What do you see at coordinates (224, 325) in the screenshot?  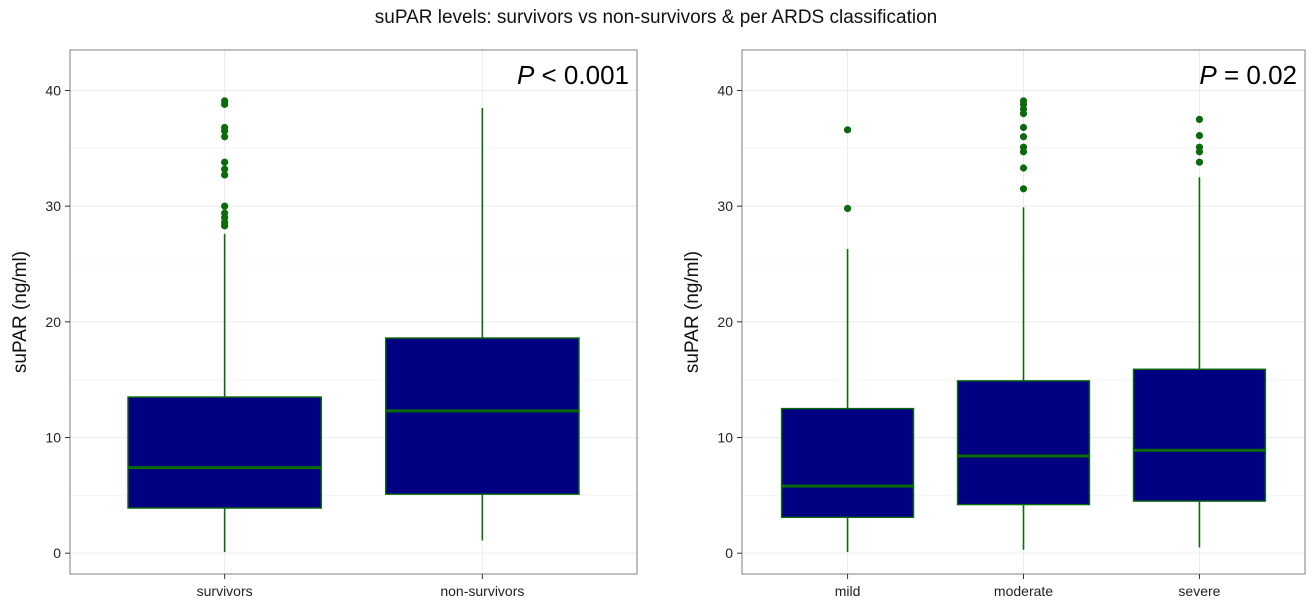 I see `box-survivors` at bounding box center [224, 325].